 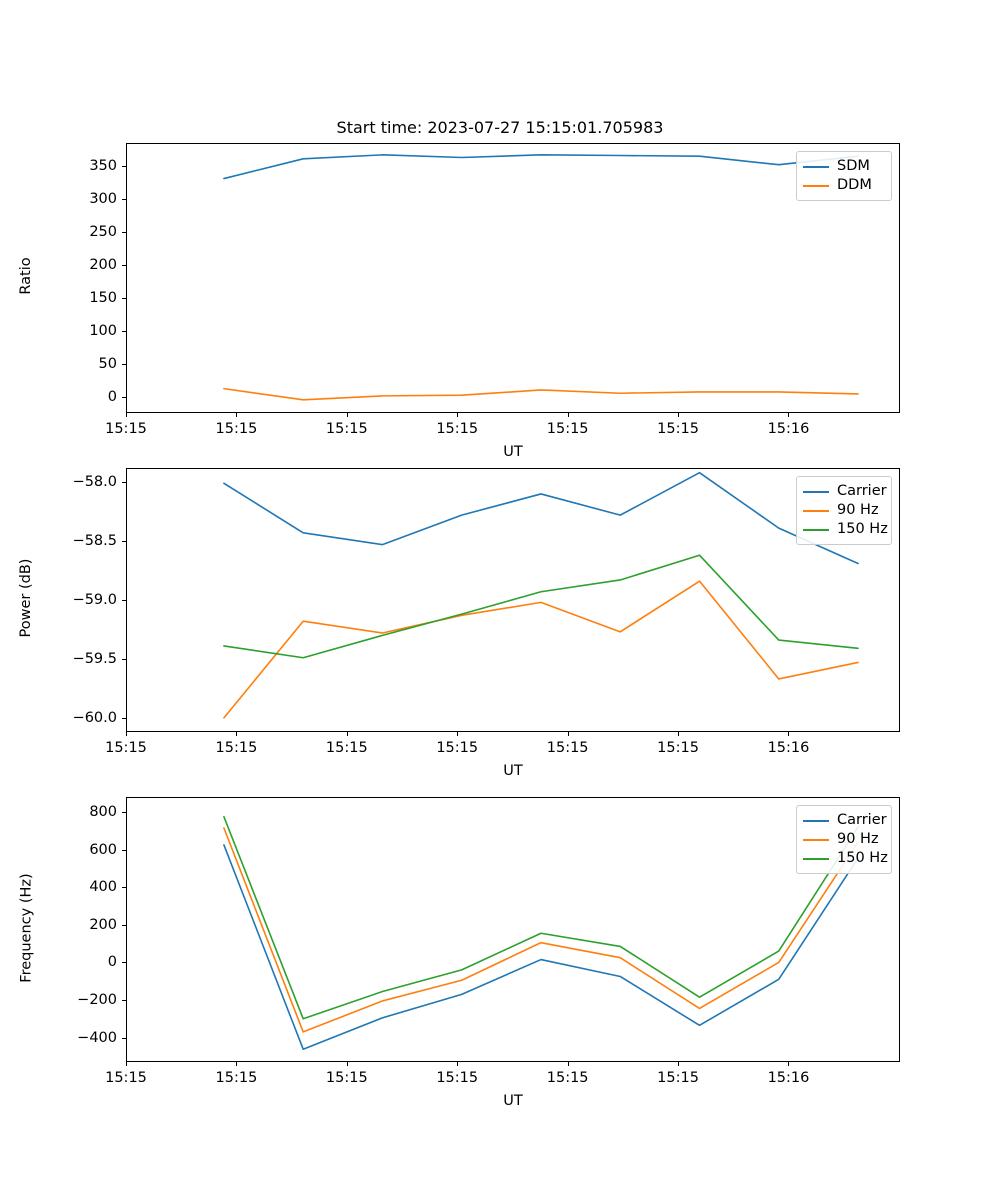 What do you see at coordinates (103, 297) in the screenshot?
I see `y-tick-label: 150` at bounding box center [103, 297].